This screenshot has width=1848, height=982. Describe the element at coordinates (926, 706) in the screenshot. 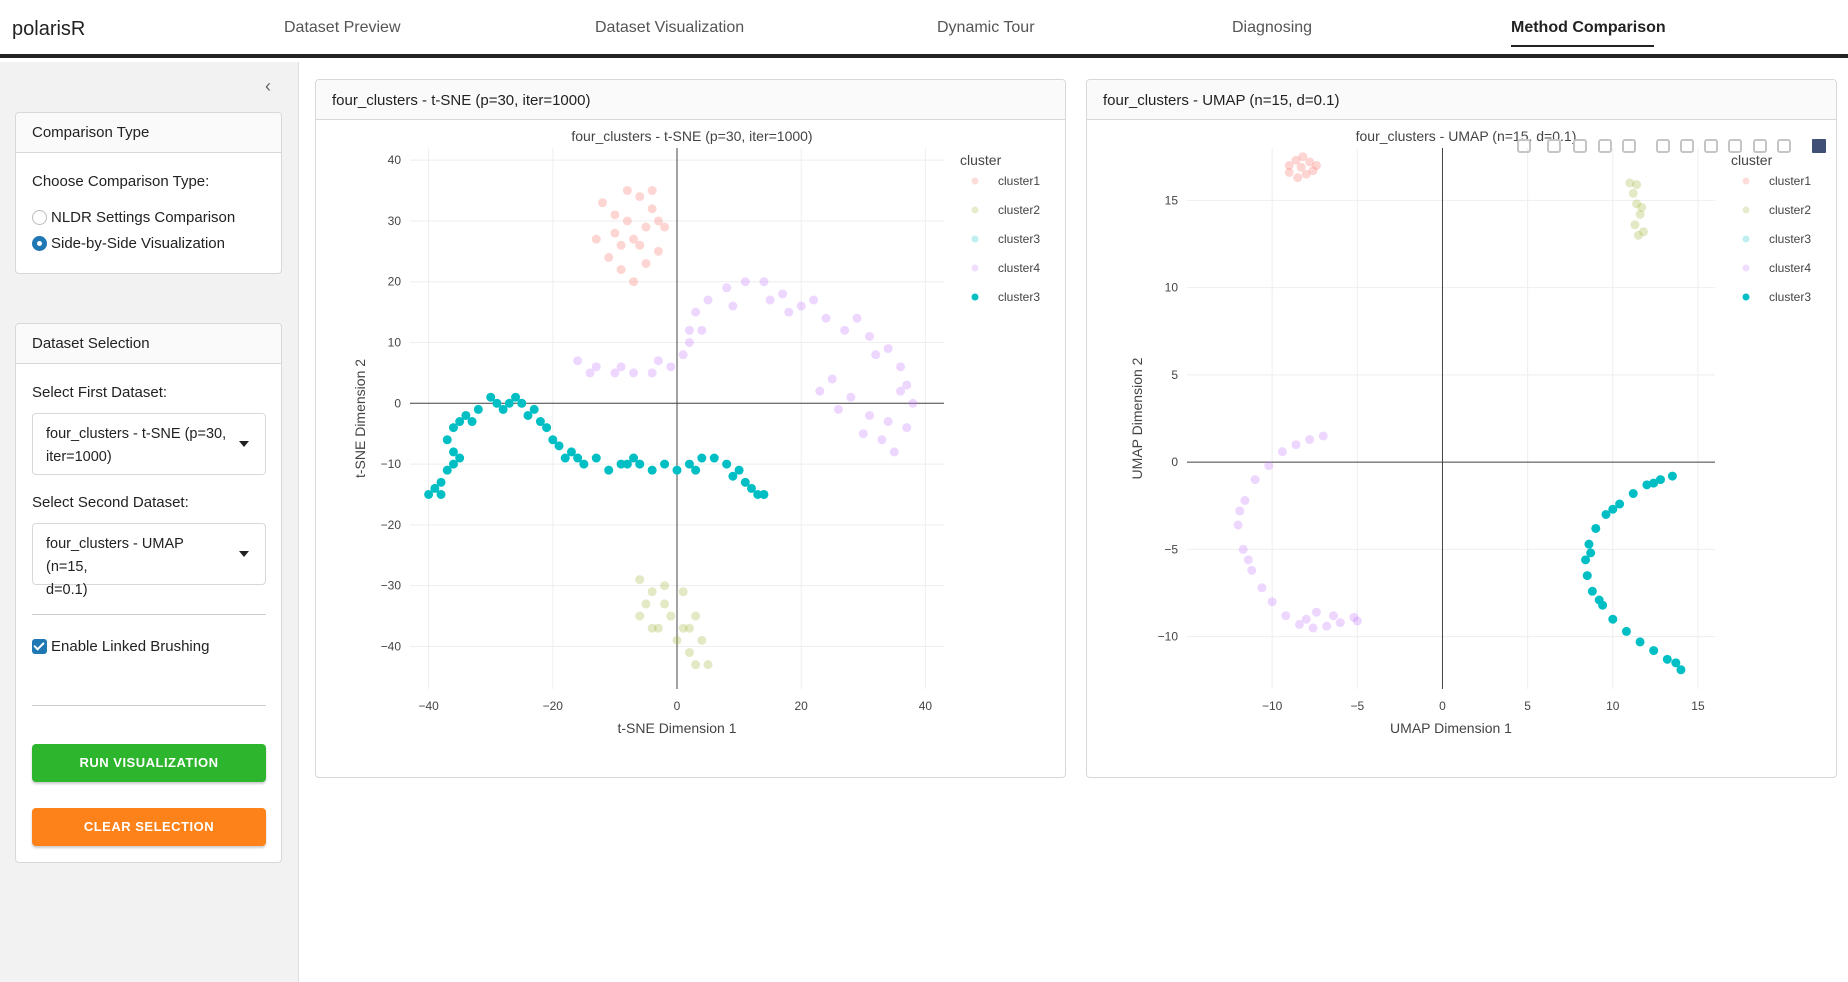

I see `x-tick-label: 40` at that location.